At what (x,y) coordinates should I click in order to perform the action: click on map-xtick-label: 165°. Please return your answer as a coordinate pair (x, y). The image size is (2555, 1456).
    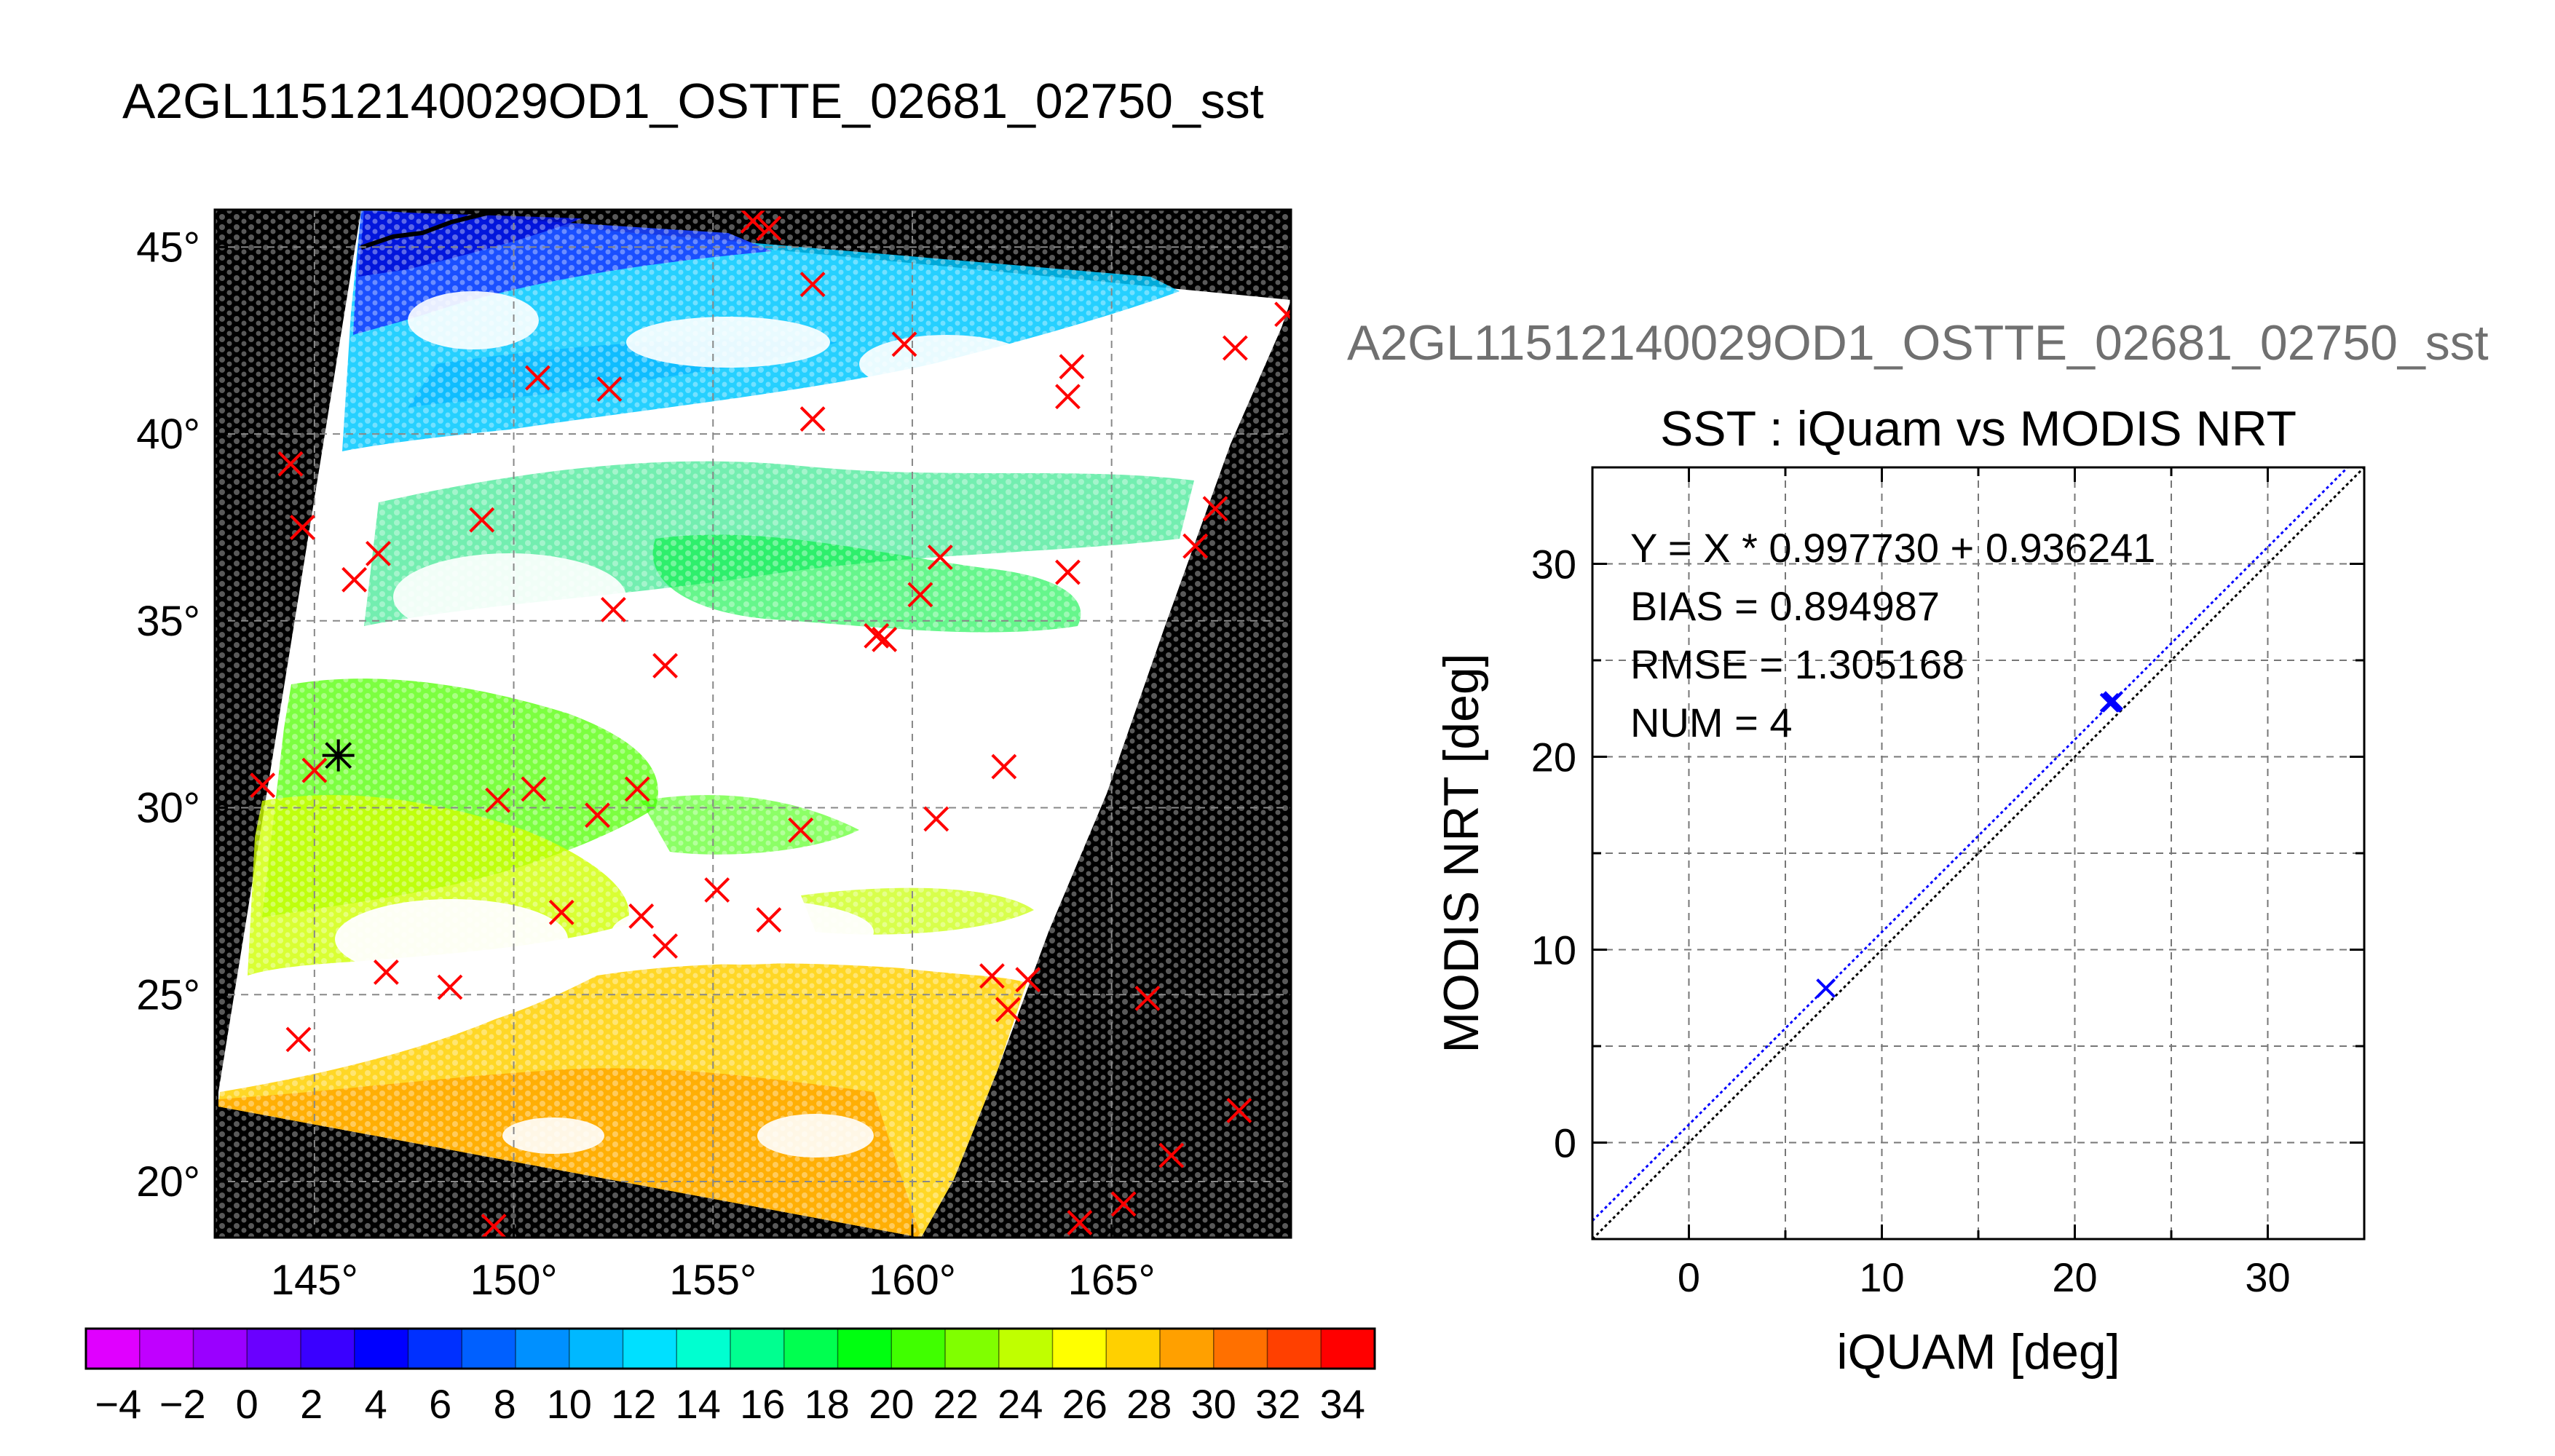
    Looking at the image, I should click on (1112, 1280).